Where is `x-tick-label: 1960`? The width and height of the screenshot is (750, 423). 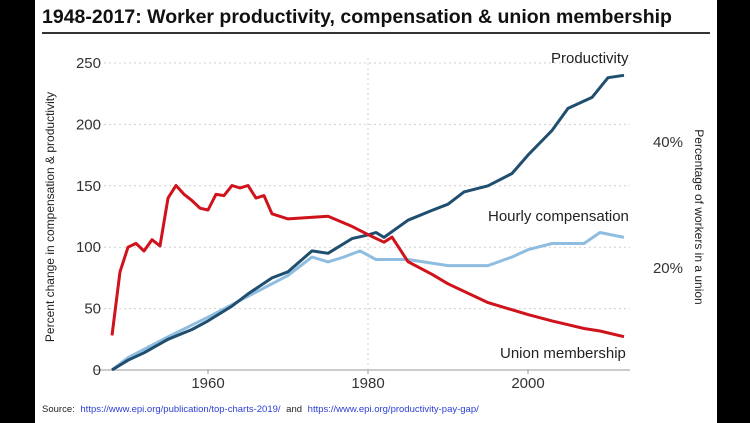
x-tick-label: 1960 is located at coordinates (207, 383).